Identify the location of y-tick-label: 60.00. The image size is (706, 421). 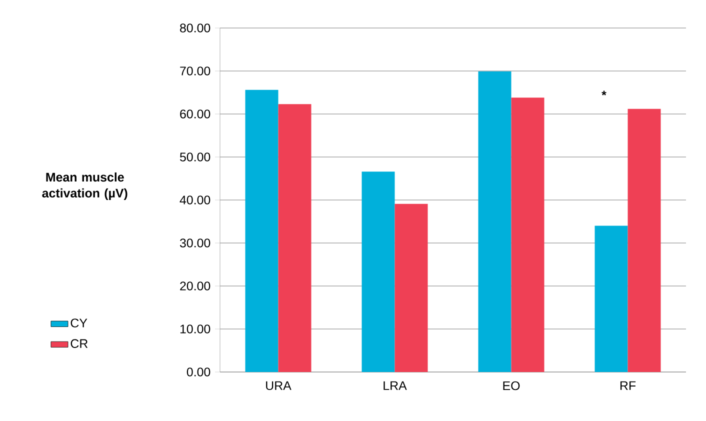
(195, 114).